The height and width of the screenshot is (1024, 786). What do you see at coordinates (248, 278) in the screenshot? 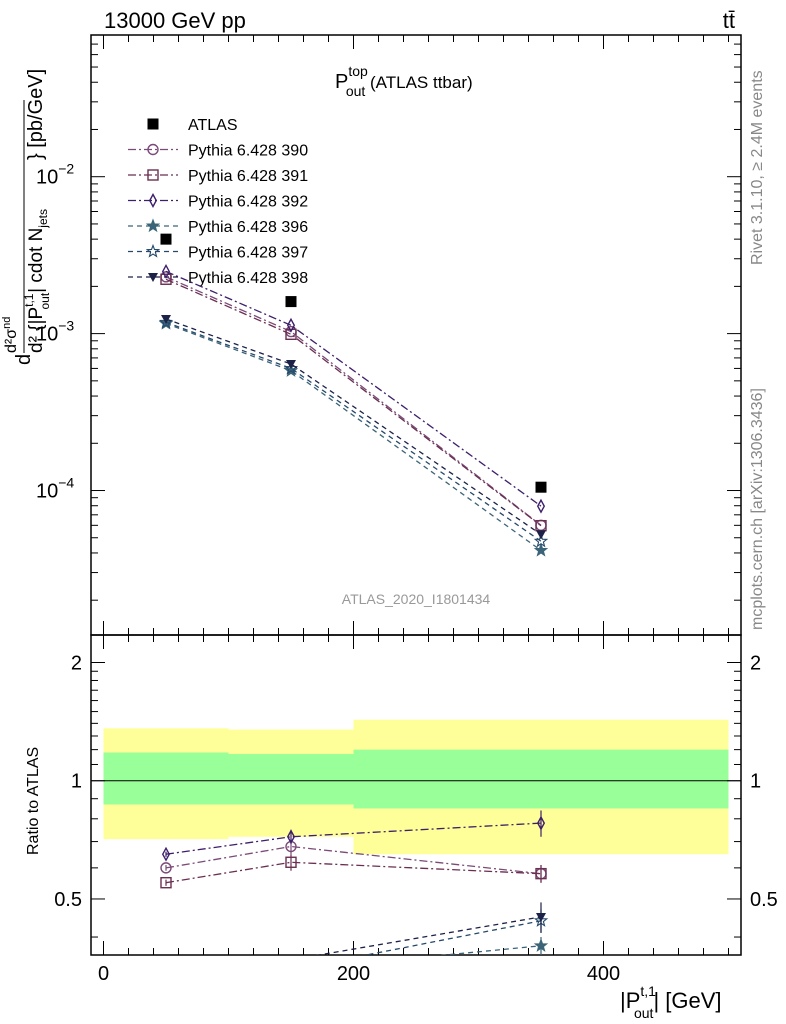
I see `legend-label-6: Pythia 6.428 398` at bounding box center [248, 278].